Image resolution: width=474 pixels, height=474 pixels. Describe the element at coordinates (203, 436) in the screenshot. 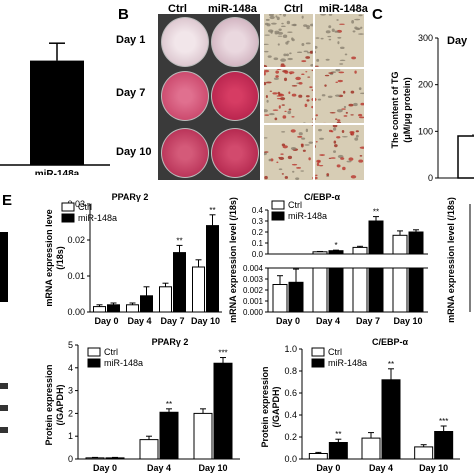

I see `p-ppar-bar-ctrl` at that location.